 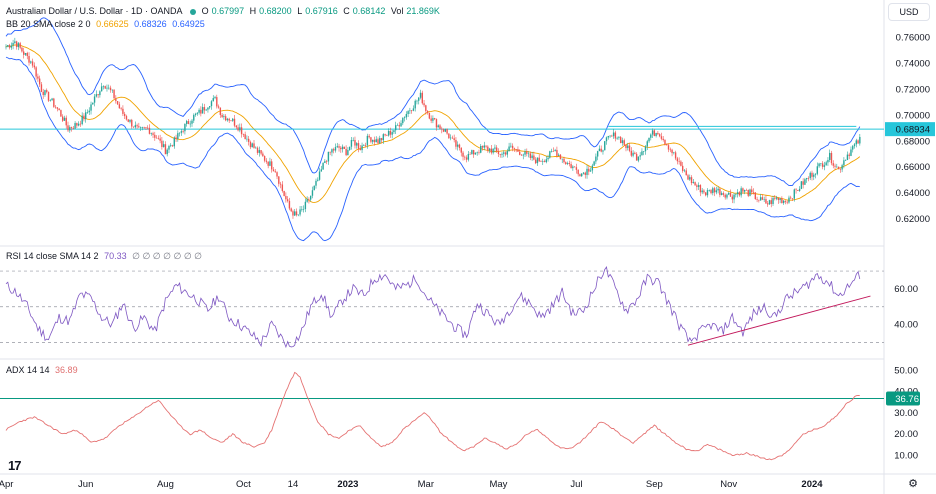 What do you see at coordinates (913, 484) in the screenshot?
I see `settings-gear-icon: ⚙` at bounding box center [913, 484].